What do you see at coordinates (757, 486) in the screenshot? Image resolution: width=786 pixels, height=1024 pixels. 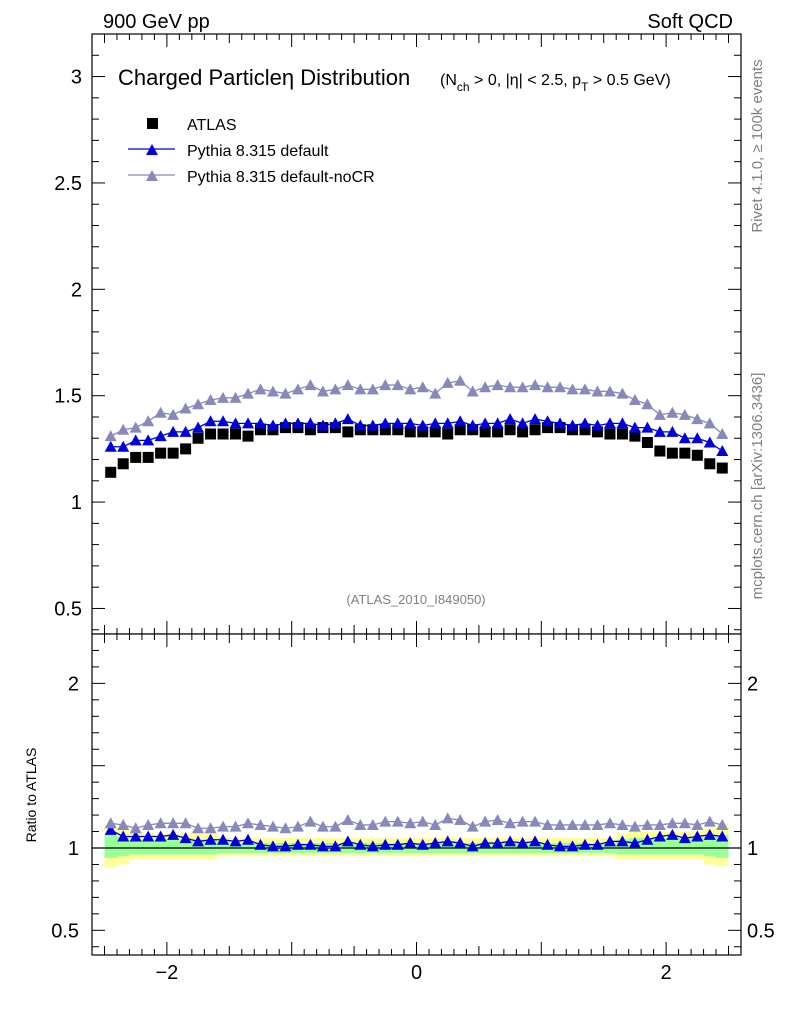 I see `mcplots-label: mcplots.cern.ch [arXiv:1306.3436]` at bounding box center [757, 486].